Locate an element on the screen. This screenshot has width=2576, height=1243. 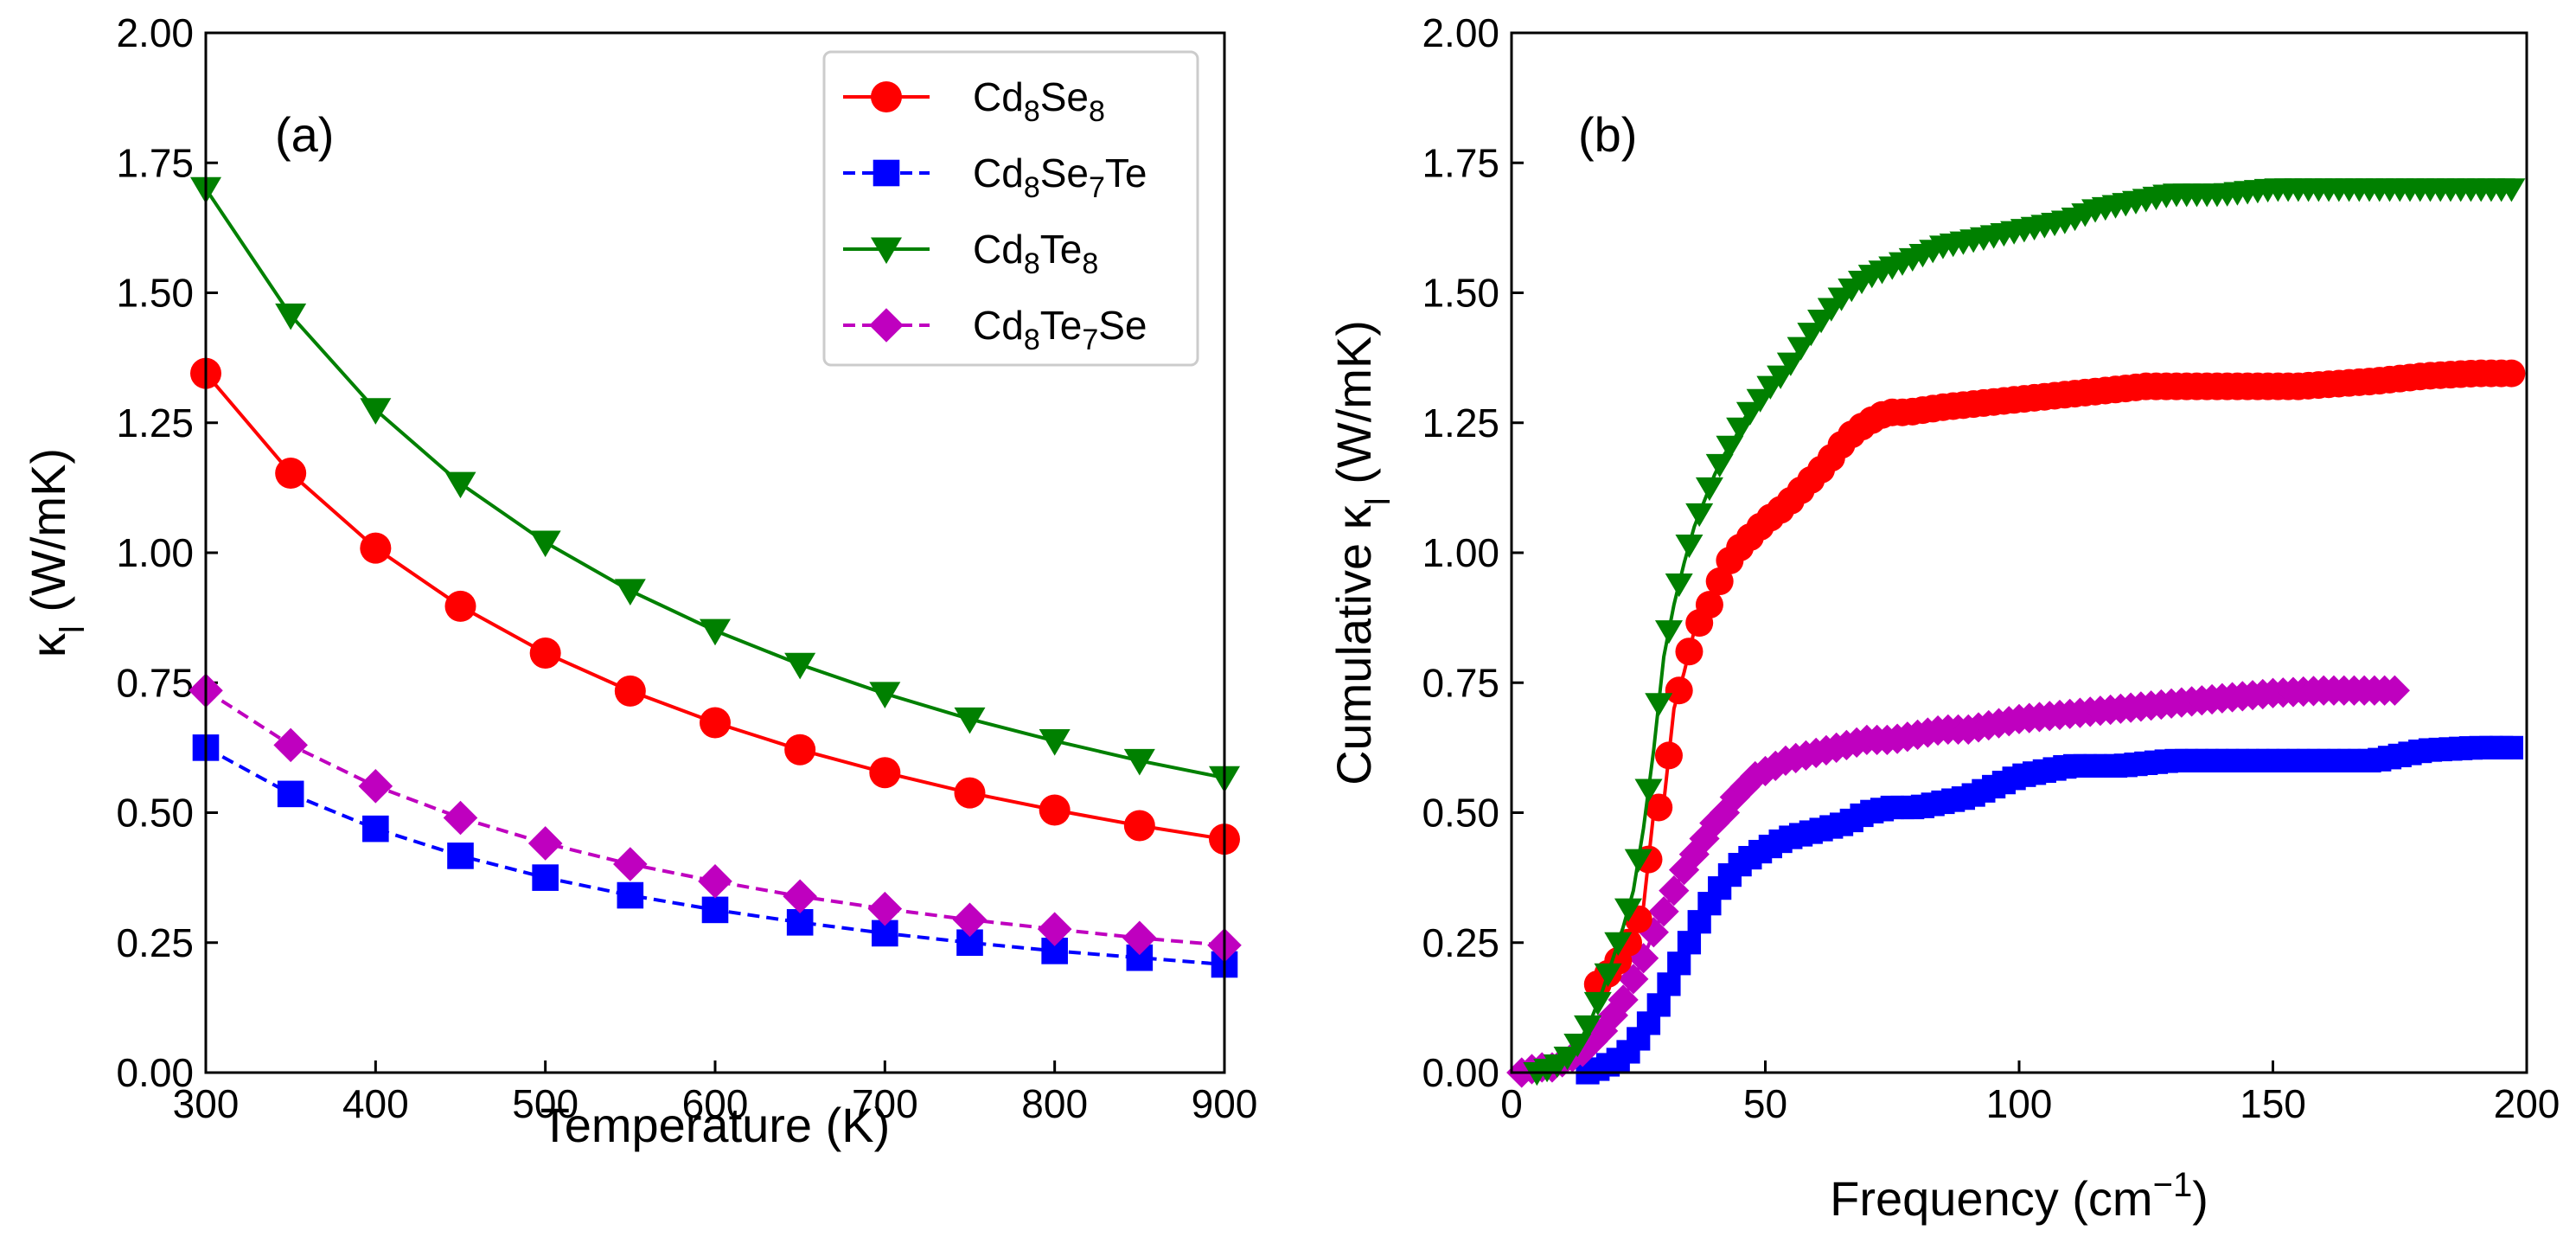
panel-b-ytick-label: 1.75 is located at coordinates (1460, 163).